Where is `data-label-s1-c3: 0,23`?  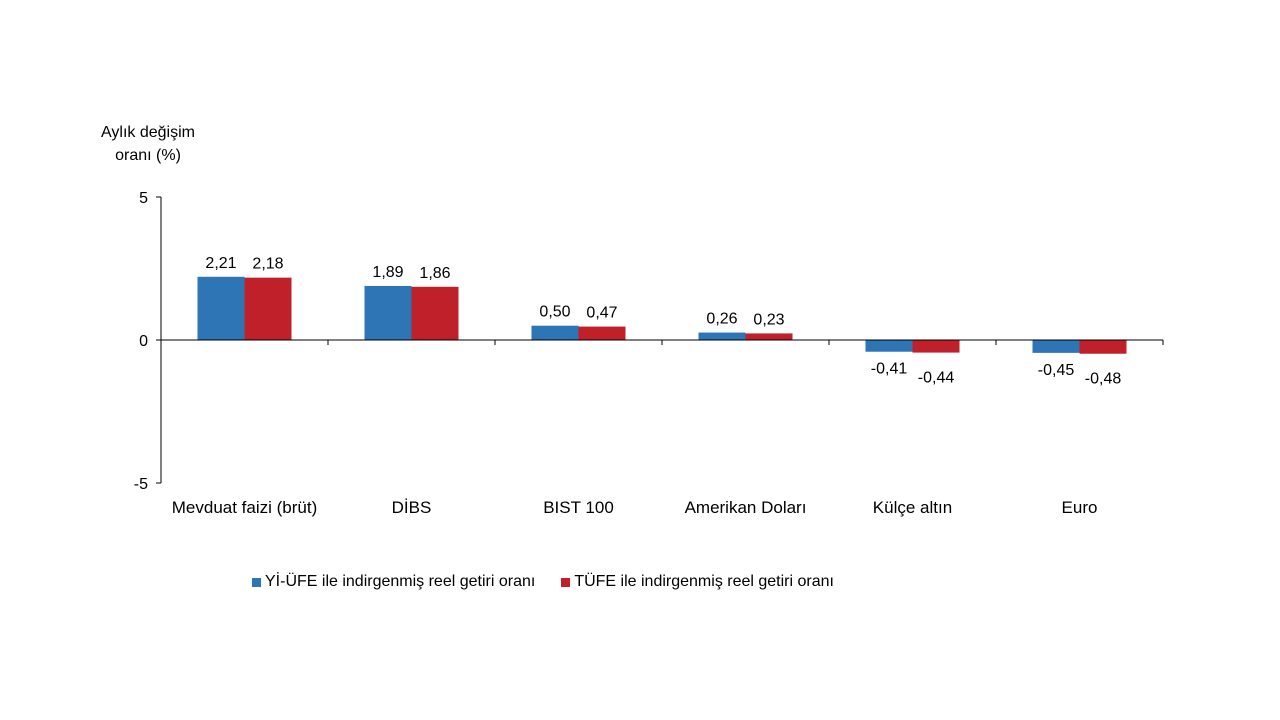 data-label-s1-c3: 0,23 is located at coordinates (768, 319).